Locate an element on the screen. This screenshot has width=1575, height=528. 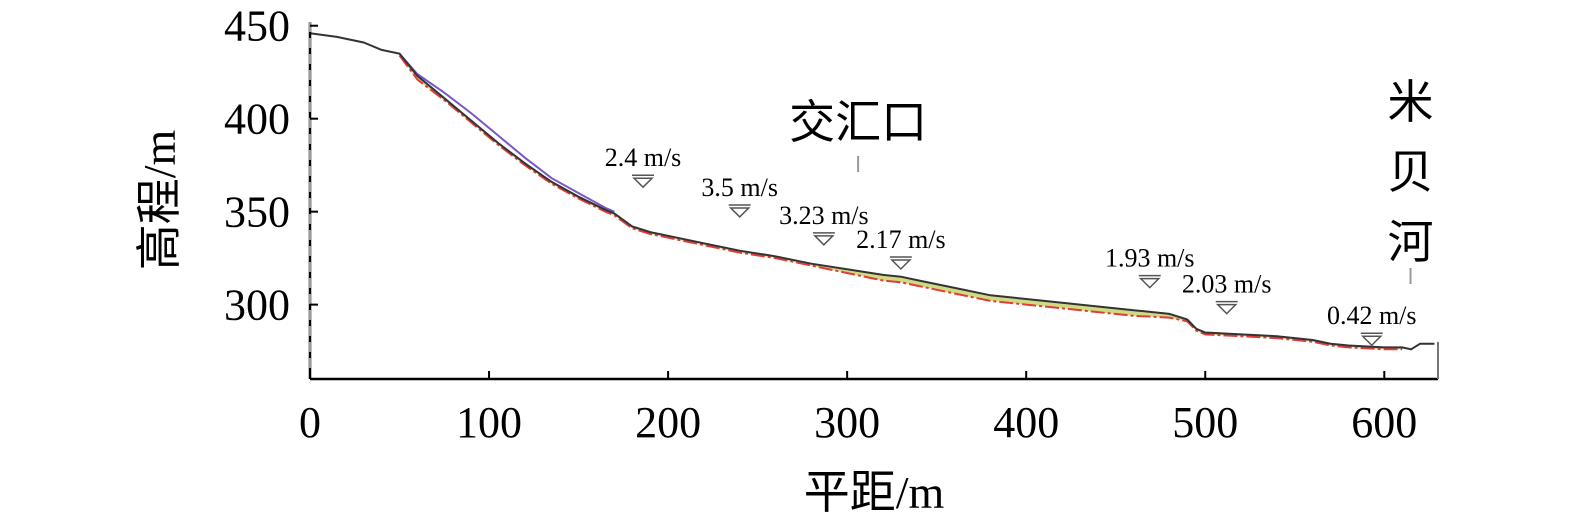
x-tick-label: 600 is located at coordinates (1384, 422).